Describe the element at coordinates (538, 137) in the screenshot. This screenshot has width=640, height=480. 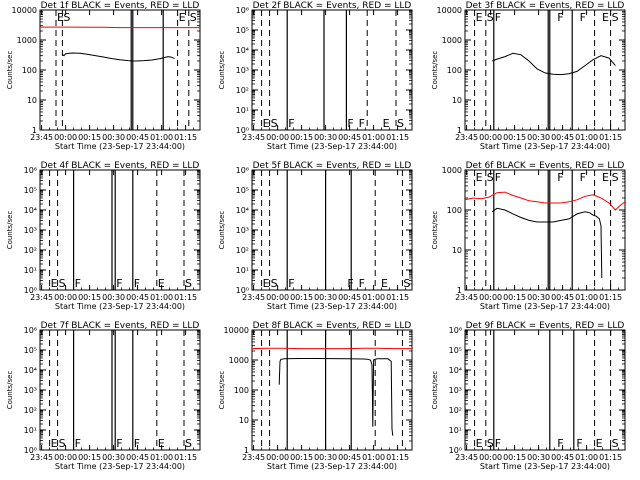
I see `chart-3-xtick-label: 00:30` at that location.